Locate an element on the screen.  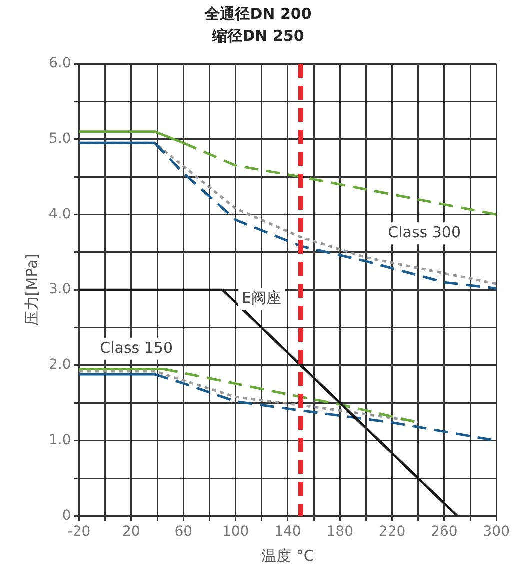
y-tick-label: 6.0 is located at coordinates (60, 64).